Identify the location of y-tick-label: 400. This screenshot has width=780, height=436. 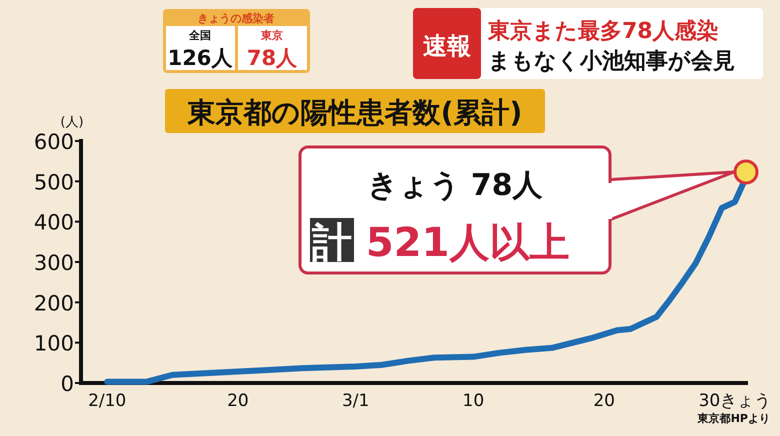
(54, 222).